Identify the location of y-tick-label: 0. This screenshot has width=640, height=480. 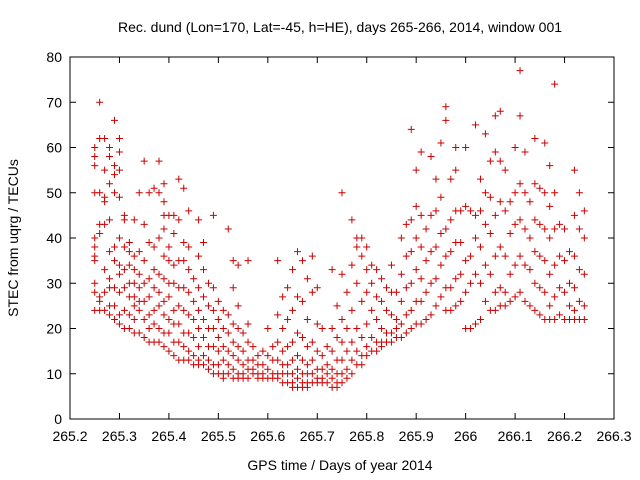
(58, 419).